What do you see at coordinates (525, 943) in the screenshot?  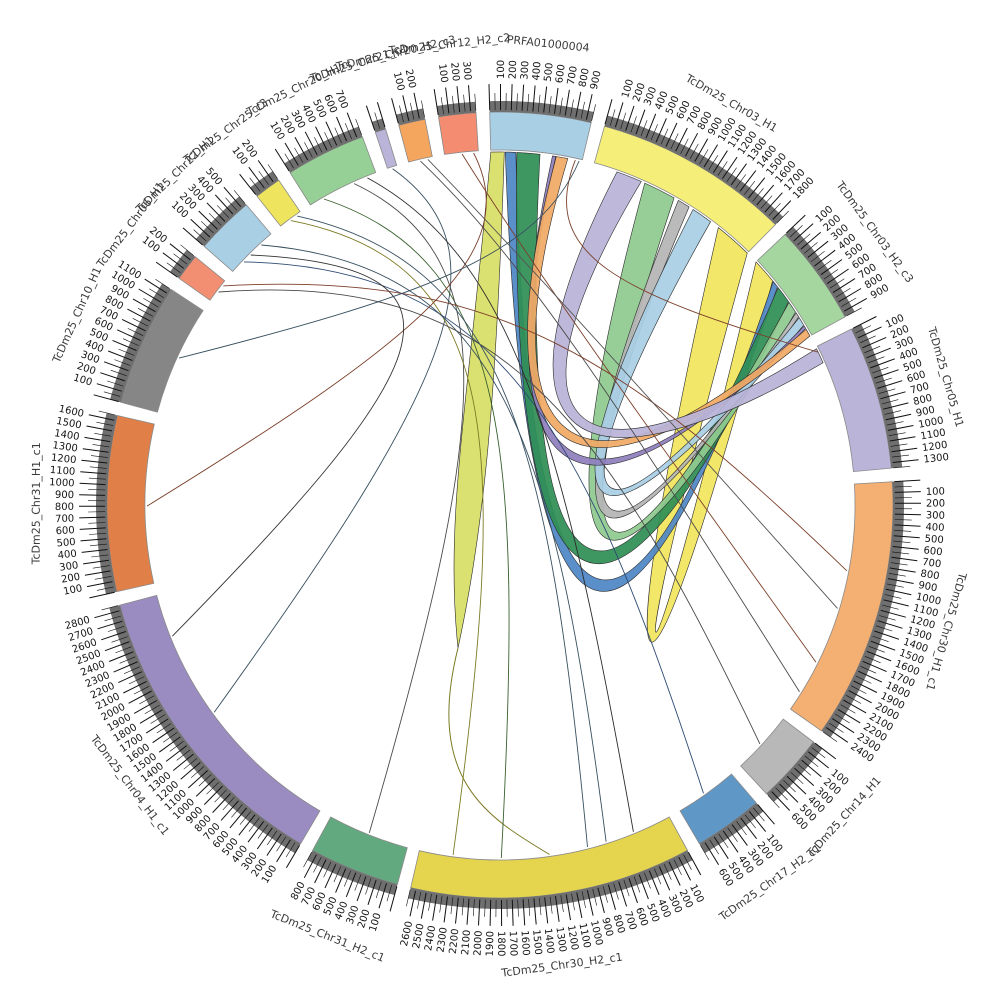 I see `tick-label: 1600` at bounding box center [525, 943].